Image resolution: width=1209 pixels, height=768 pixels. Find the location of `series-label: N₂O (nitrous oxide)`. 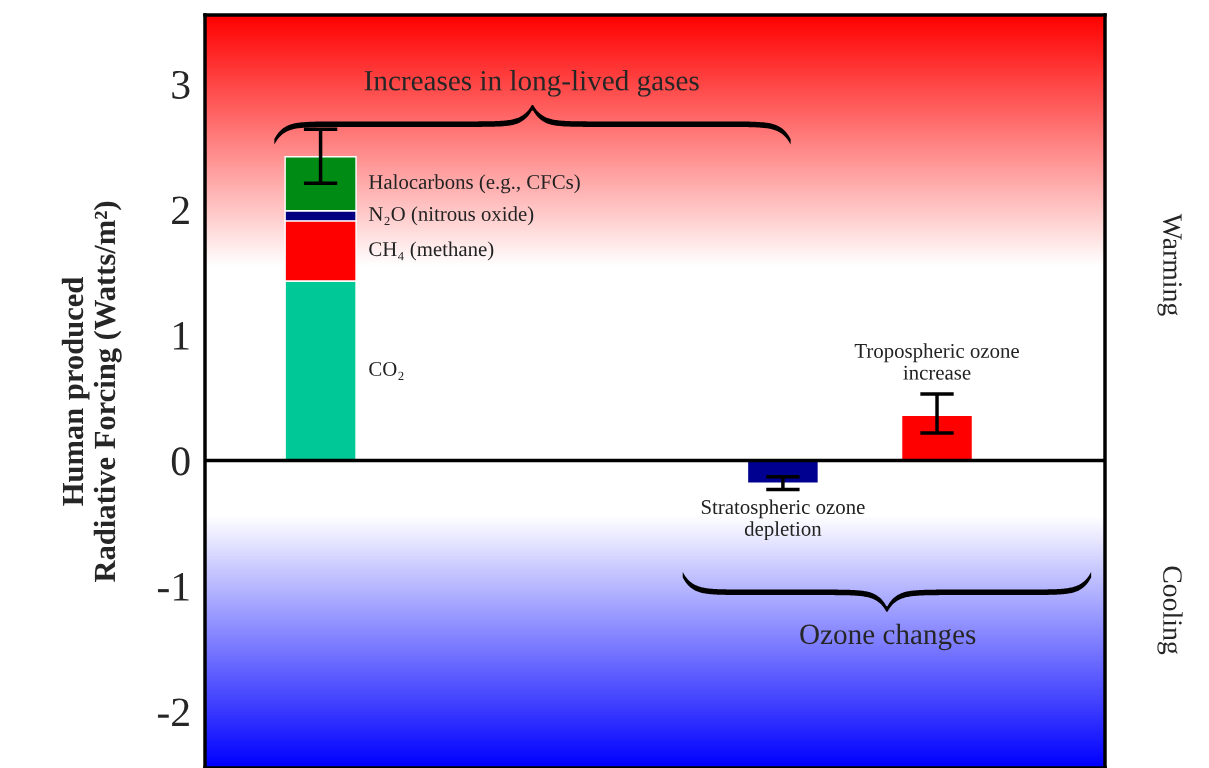

series-label: N₂O (nitrous oxide) is located at coordinates (451, 216).